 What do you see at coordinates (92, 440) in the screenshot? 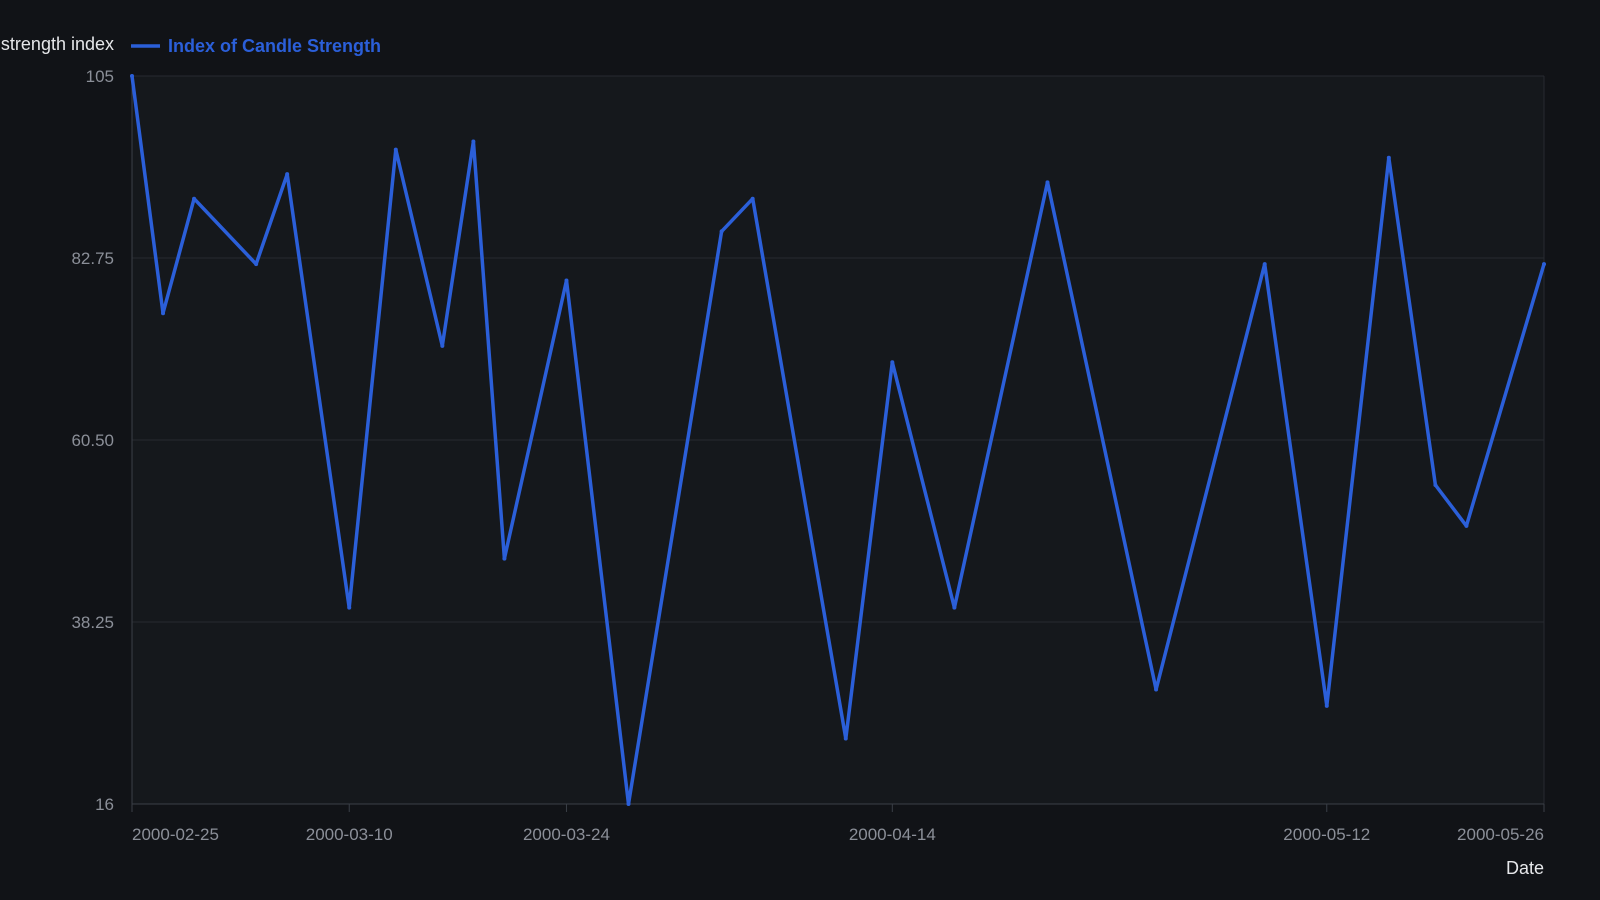
I see `y-tick-label: 60.50` at bounding box center [92, 440].